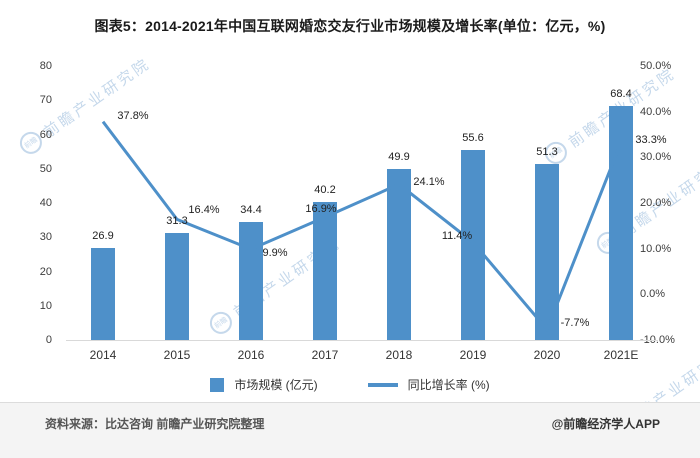  I want to click on watermark-text: 前瞻产业研究院, so click(97, 97).